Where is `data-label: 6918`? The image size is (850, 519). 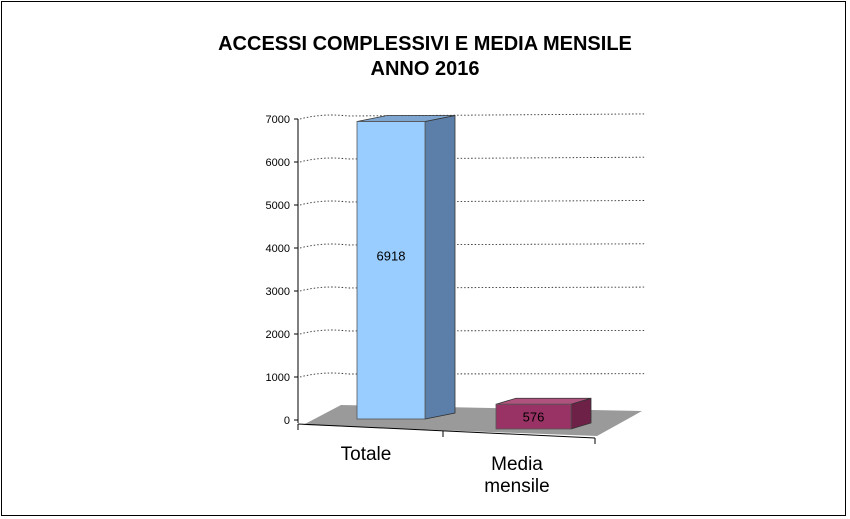
data-label: 6918 is located at coordinates (391, 255).